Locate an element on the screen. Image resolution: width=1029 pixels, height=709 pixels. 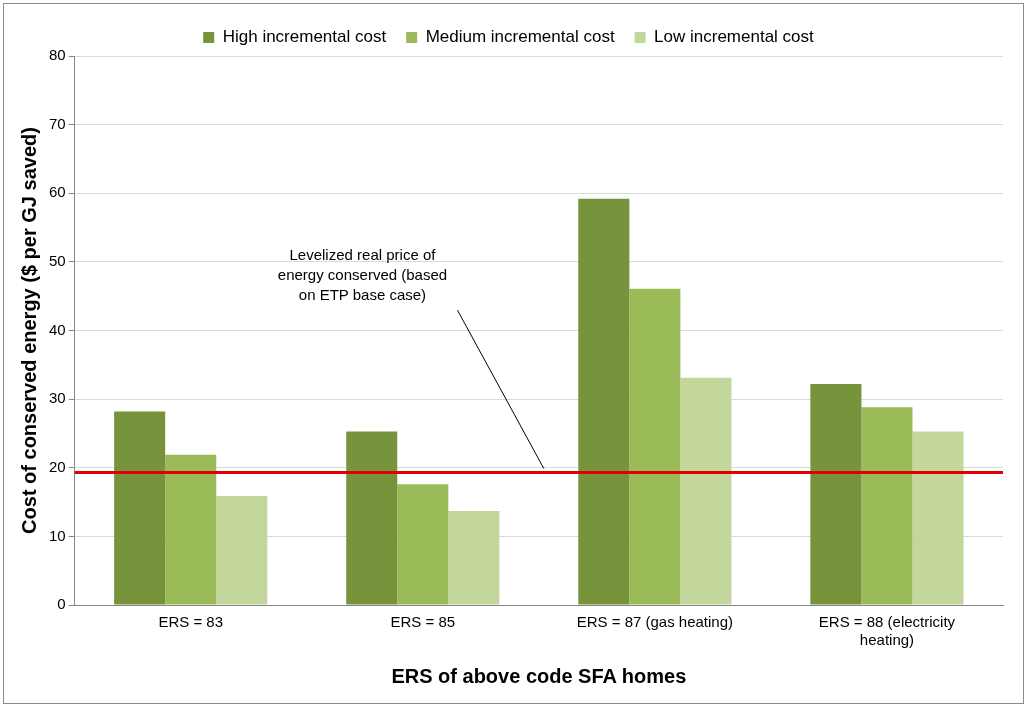
y-tick-label: 80 is located at coordinates (57, 55).